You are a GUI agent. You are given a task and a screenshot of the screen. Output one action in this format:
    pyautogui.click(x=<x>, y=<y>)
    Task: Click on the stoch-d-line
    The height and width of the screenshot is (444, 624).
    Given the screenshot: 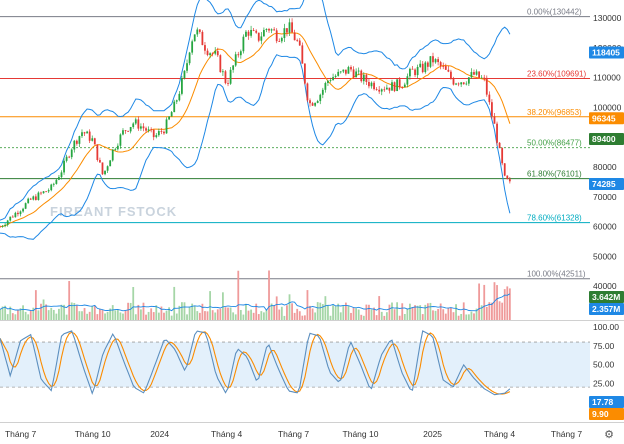 What is the action you would take?
    pyautogui.click(x=255, y=363)
    